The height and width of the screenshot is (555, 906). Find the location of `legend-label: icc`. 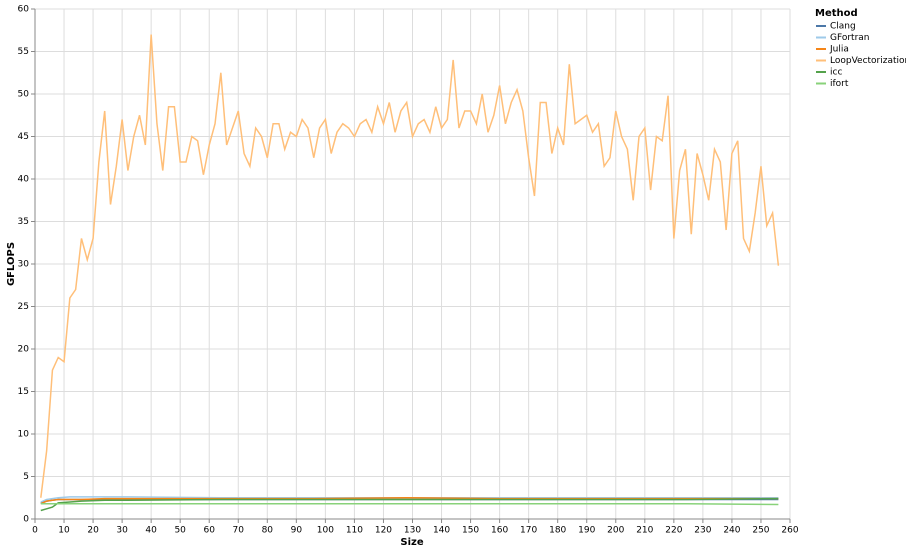

legend-label: icc is located at coordinates (836, 73).